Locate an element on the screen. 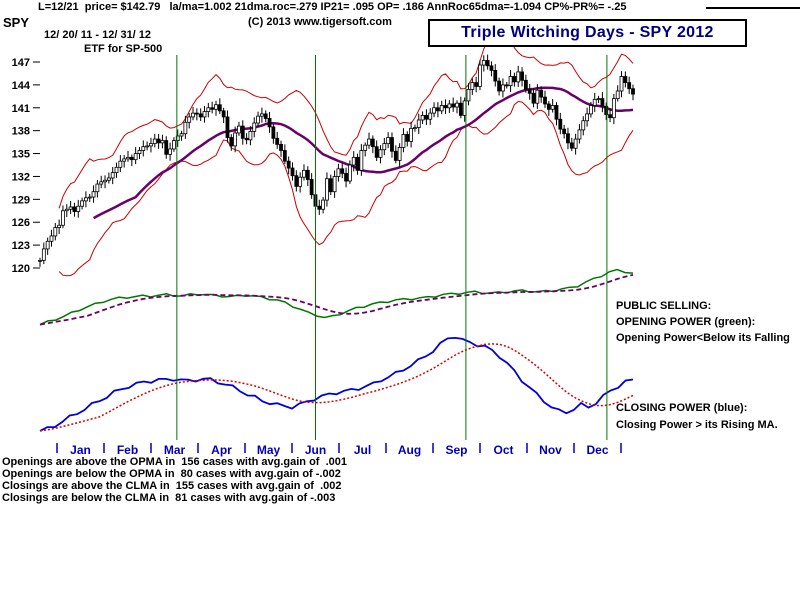 This screenshot has height=600, width=800. chart-title-box: Triple Witching Days - SPY 2012 is located at coordinates (587, 33).